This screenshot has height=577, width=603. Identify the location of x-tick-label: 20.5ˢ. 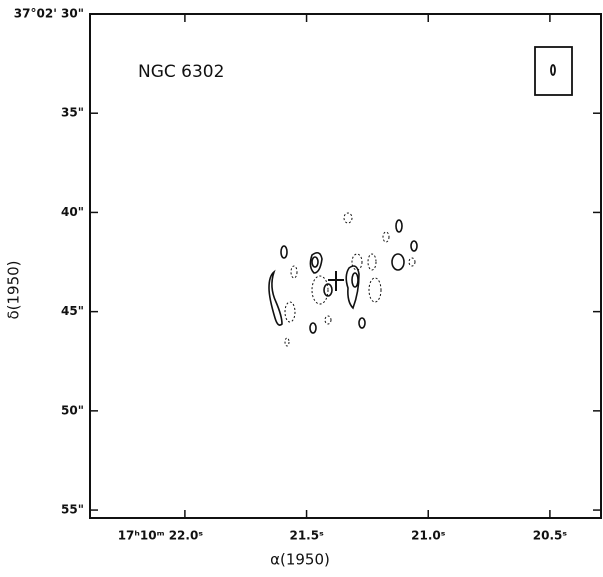
(550, 536).